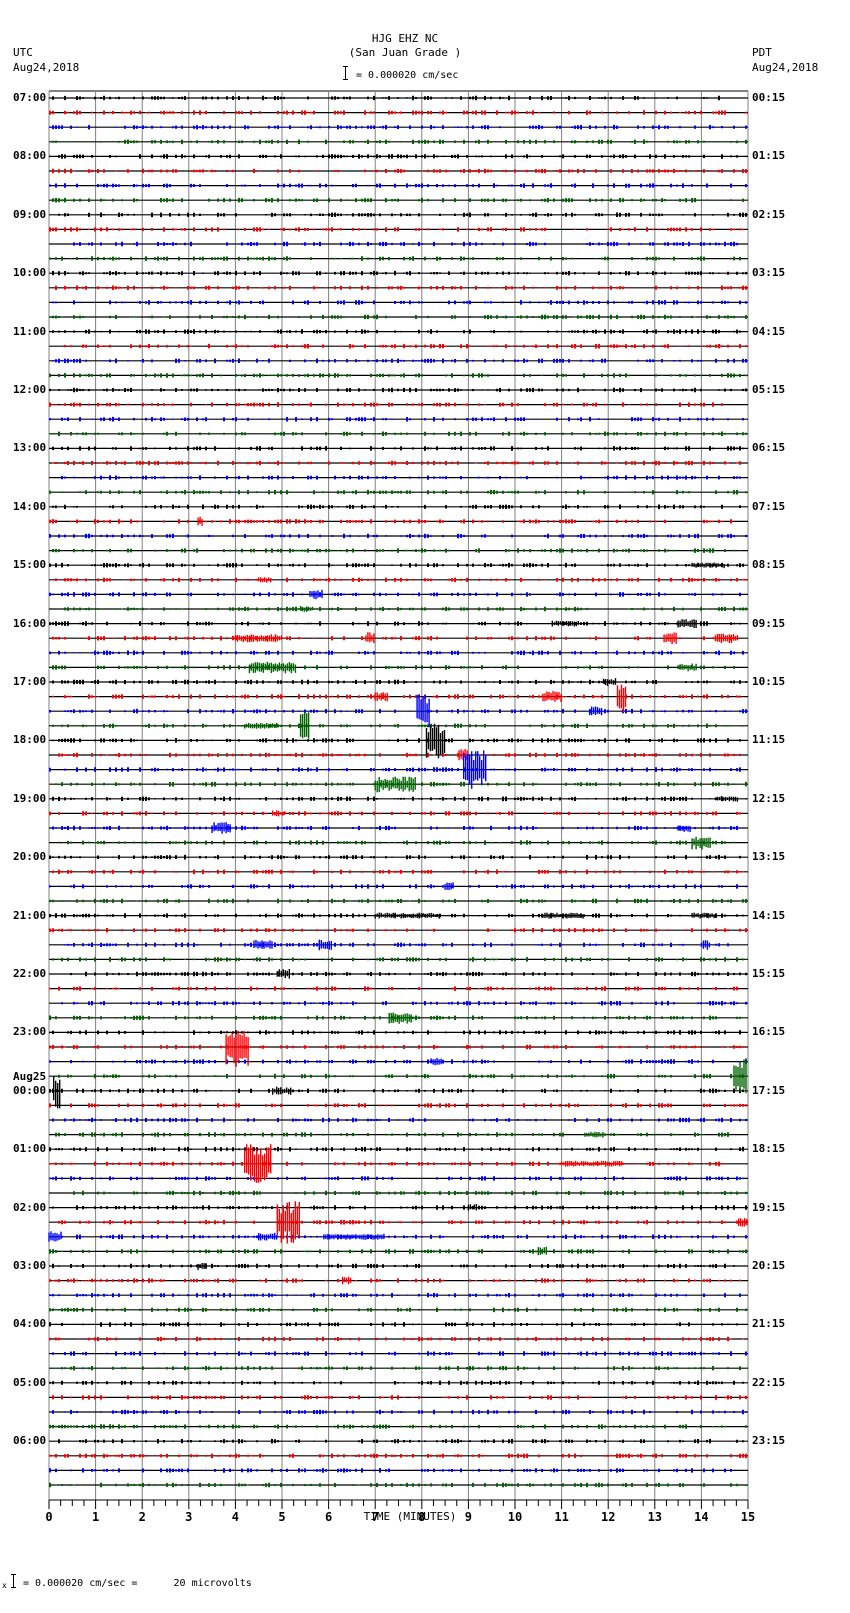 The height and width of the screenshot is (1613, 850). I want to click on utc-hour-label: 02:00, so click(30, 1207).